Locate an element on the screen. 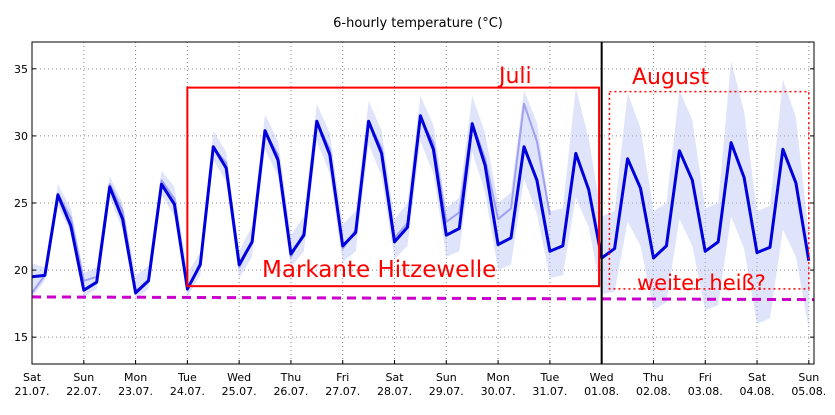 This screenshot has height=415, width=835. y-tick-label-4: 35 is located at coordinates (21, 69).